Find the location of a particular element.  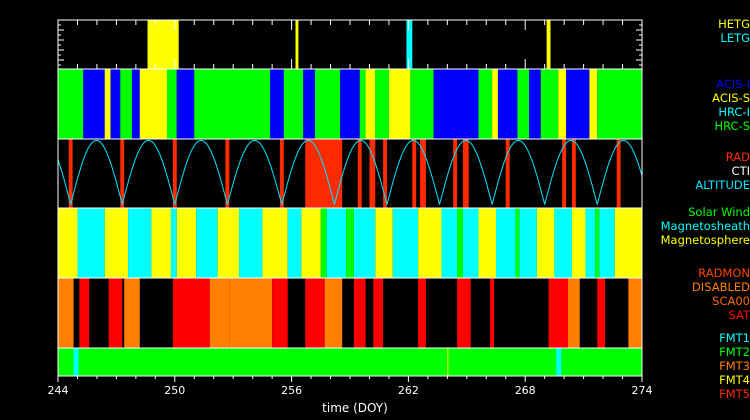

legend-sat: SAT is located at coordinates (739, 315).